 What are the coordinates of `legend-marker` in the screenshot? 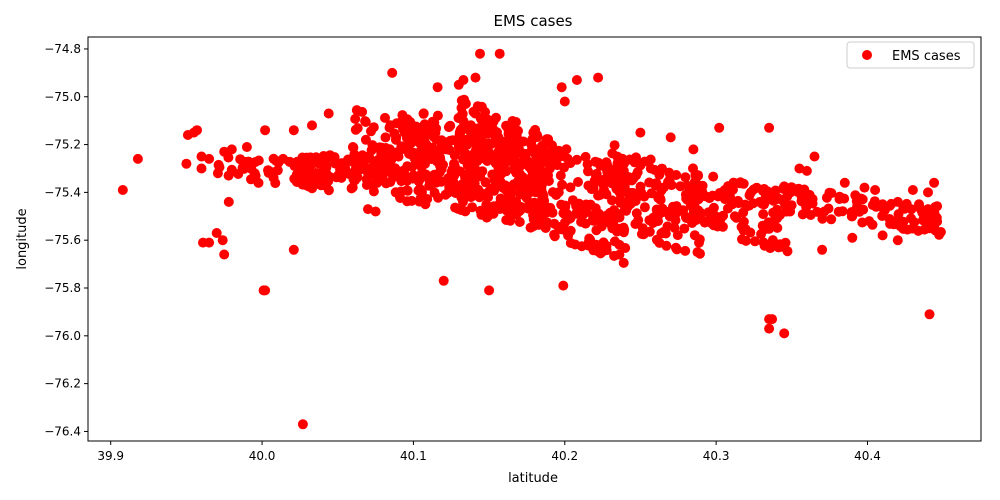 It's located at (867, 55).